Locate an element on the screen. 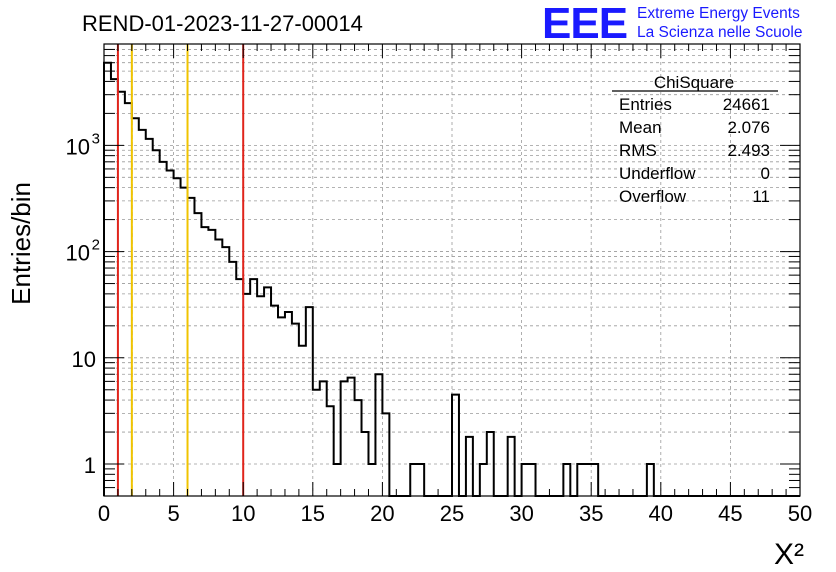 The width and height of the screenshot is (836, 572). stats-label-entries: Entries is located at coordinates (645, 104).